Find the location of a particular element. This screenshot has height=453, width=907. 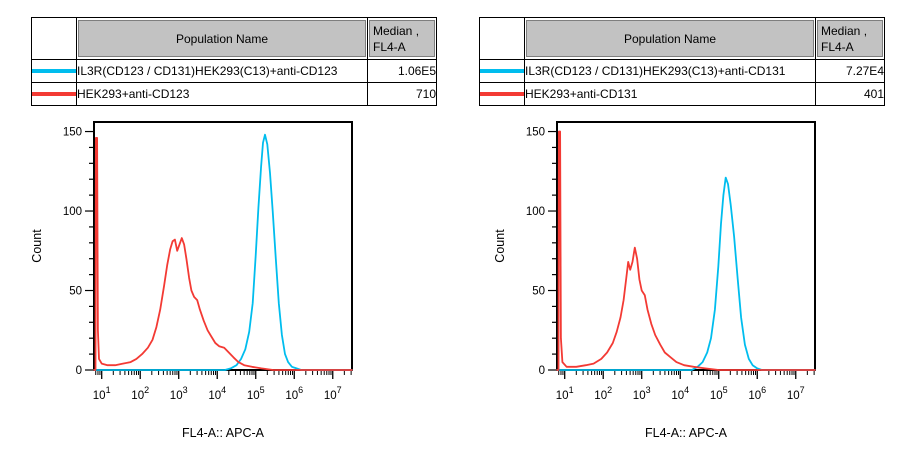

population-row: HEK293+anti-CD123 710 is located at coordinates (234, 94).